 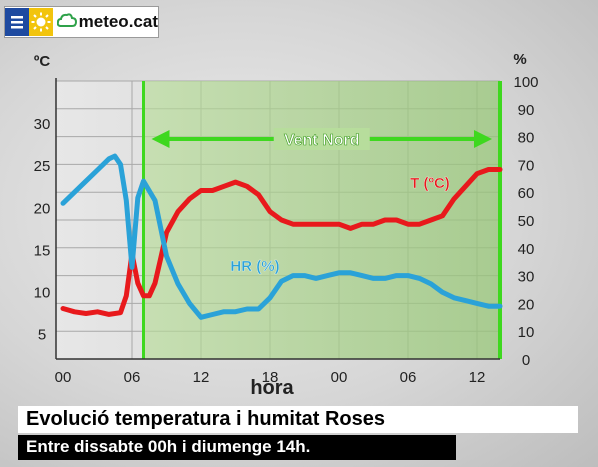 What do you see at coordinates (205, 419) in the screenshot?
I see `chart-title: Evolució temperatura i humitat Roses` at bounding box center [205, 419].